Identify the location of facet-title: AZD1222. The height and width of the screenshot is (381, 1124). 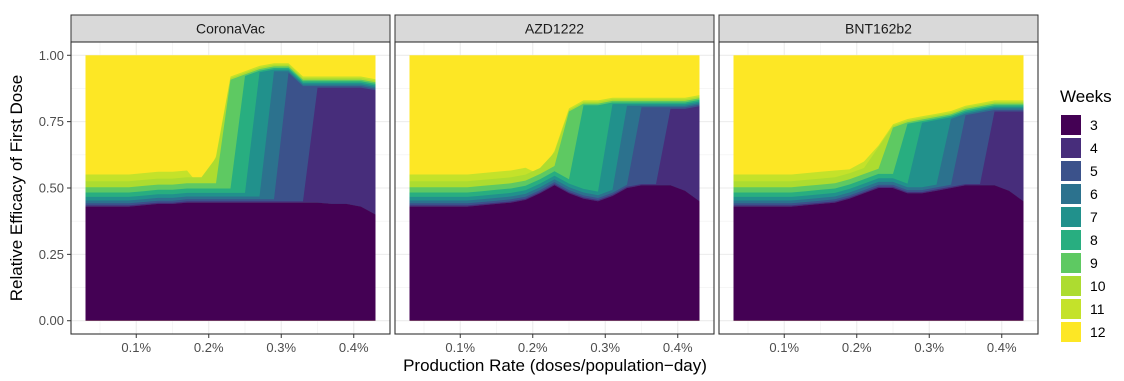
(554, 29).